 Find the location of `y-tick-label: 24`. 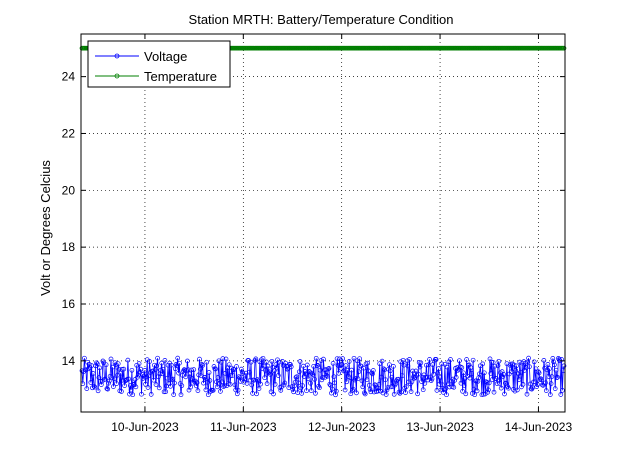

y-tick-label: 24 is located at coordinates (69, 77).